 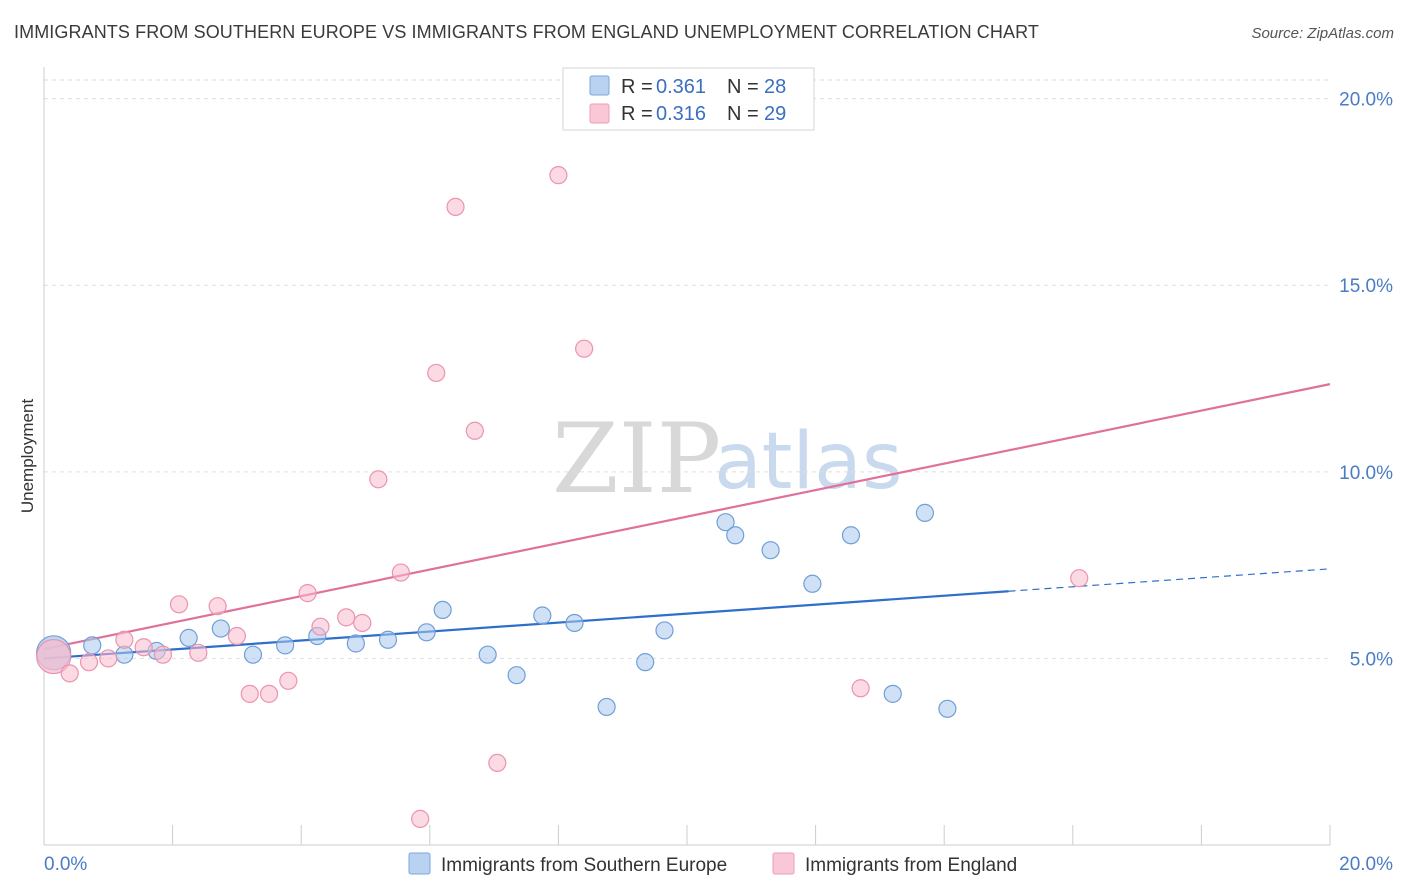 I want to click on x-tick-label-min: 0.0%, so click(x=65, y=864).